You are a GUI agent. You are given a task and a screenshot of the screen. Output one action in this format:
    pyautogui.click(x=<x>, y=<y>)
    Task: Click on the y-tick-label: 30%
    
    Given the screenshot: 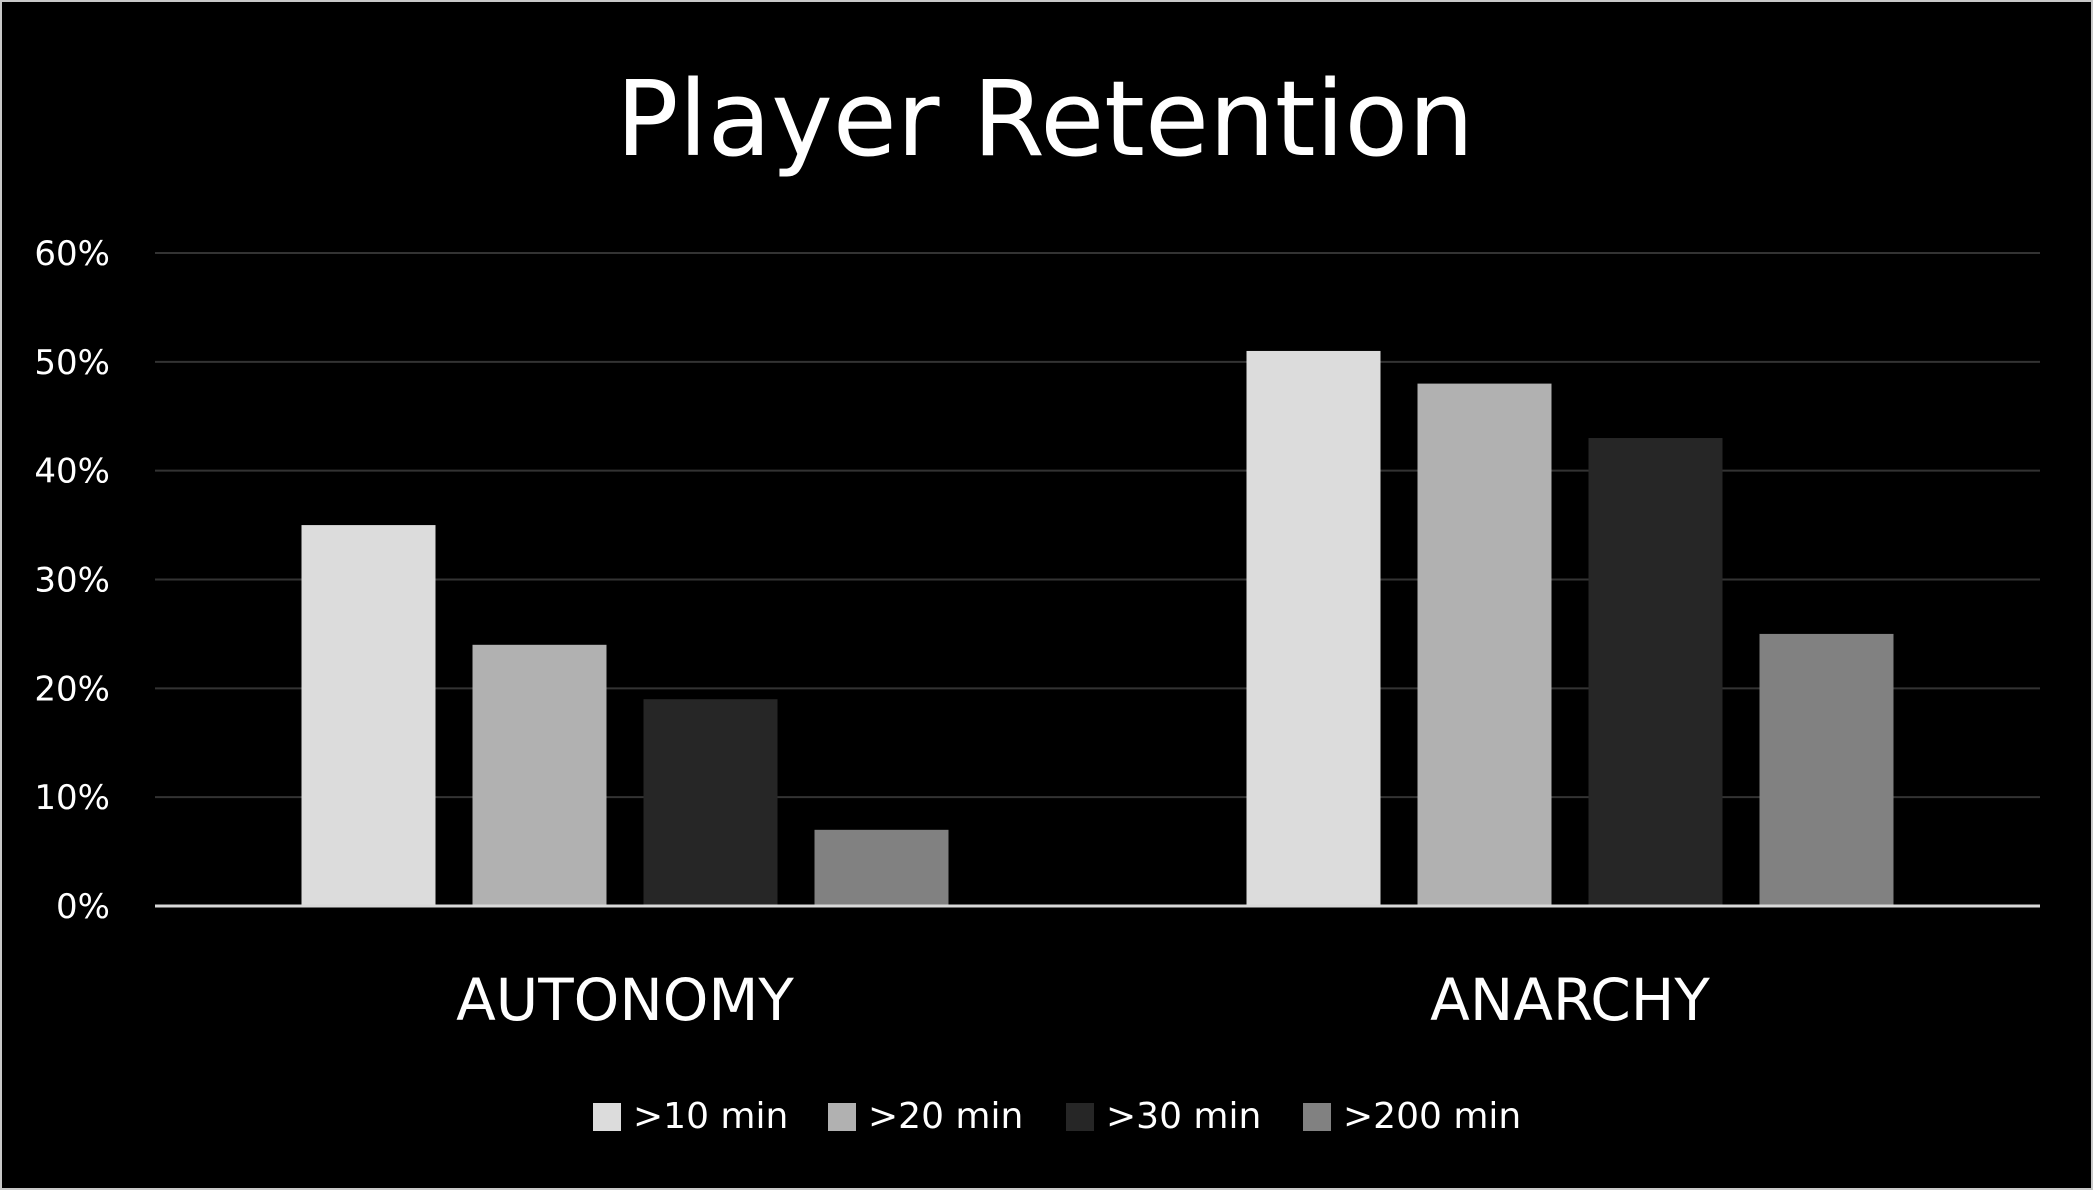 What is the action you would take?
    pyautogui.click(x=72, y=581)
    